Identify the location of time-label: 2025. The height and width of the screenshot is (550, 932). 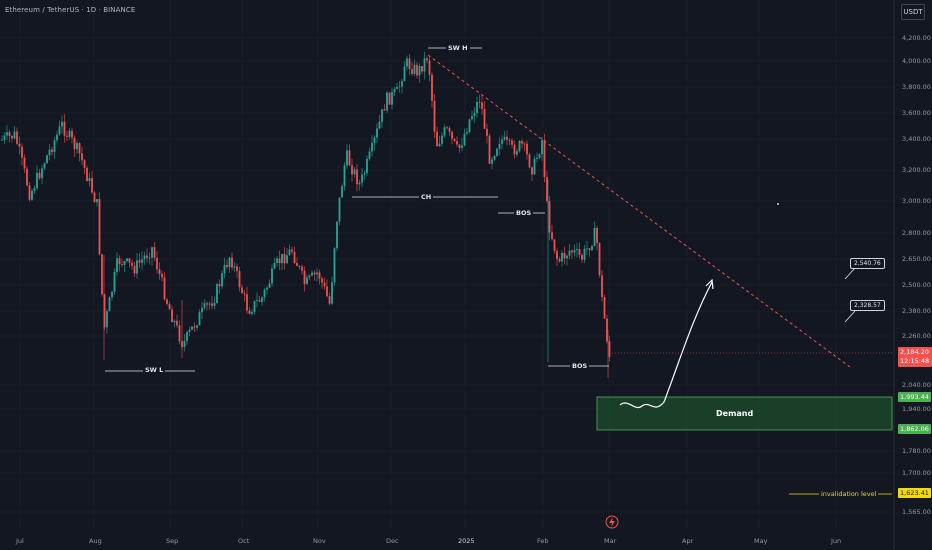
(466, 541).